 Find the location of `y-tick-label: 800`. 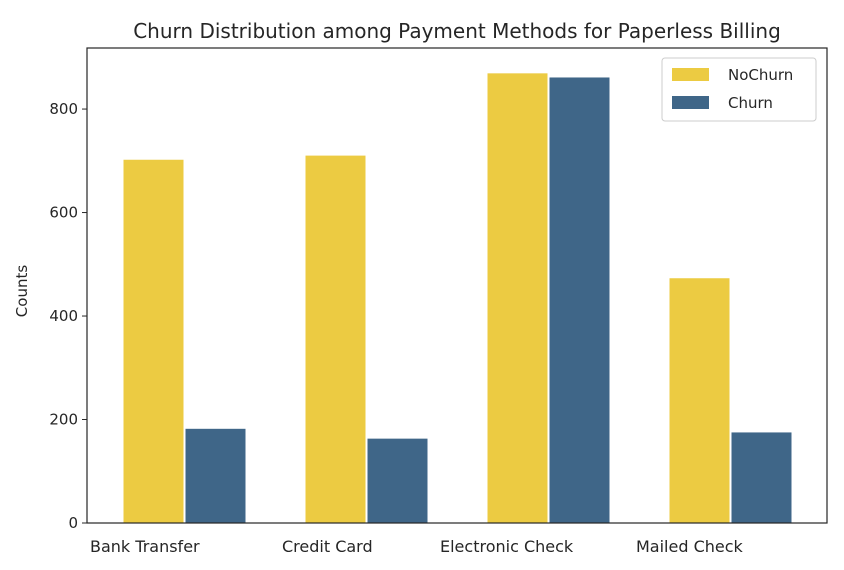

y-tick-label: 800 is located at coordinates (63, 109).